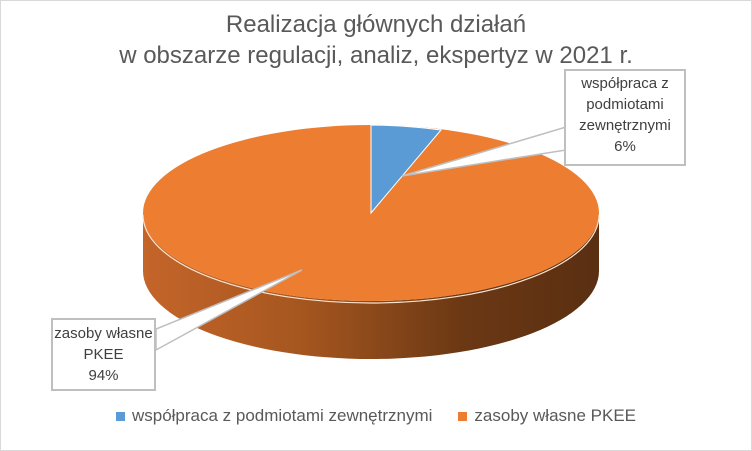 This screenshot has height=451, width=752. Describe the element at coordinates (625, 104) in the screenshot. I see `data-label-text: podmiotami` at that location.